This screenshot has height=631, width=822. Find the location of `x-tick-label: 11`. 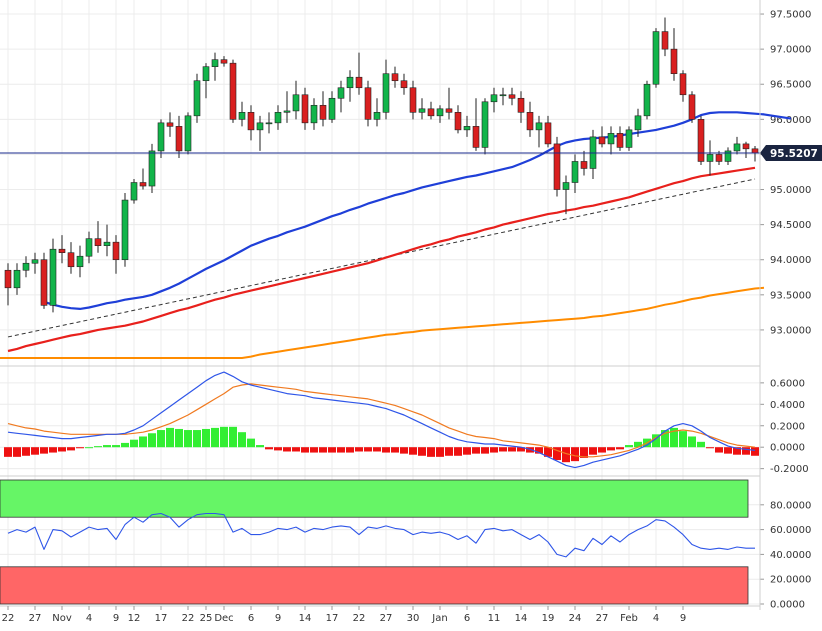

x-tick-label: 11 is located at coordinates (494, 618).